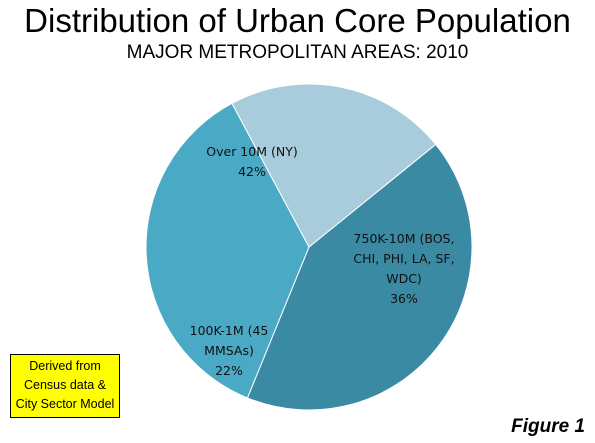  What do you see at coordinates (404, 238) in the screenshot?
I see `slice-label-line: 750K-10M (BOS,` at bounding box center [404, 238].